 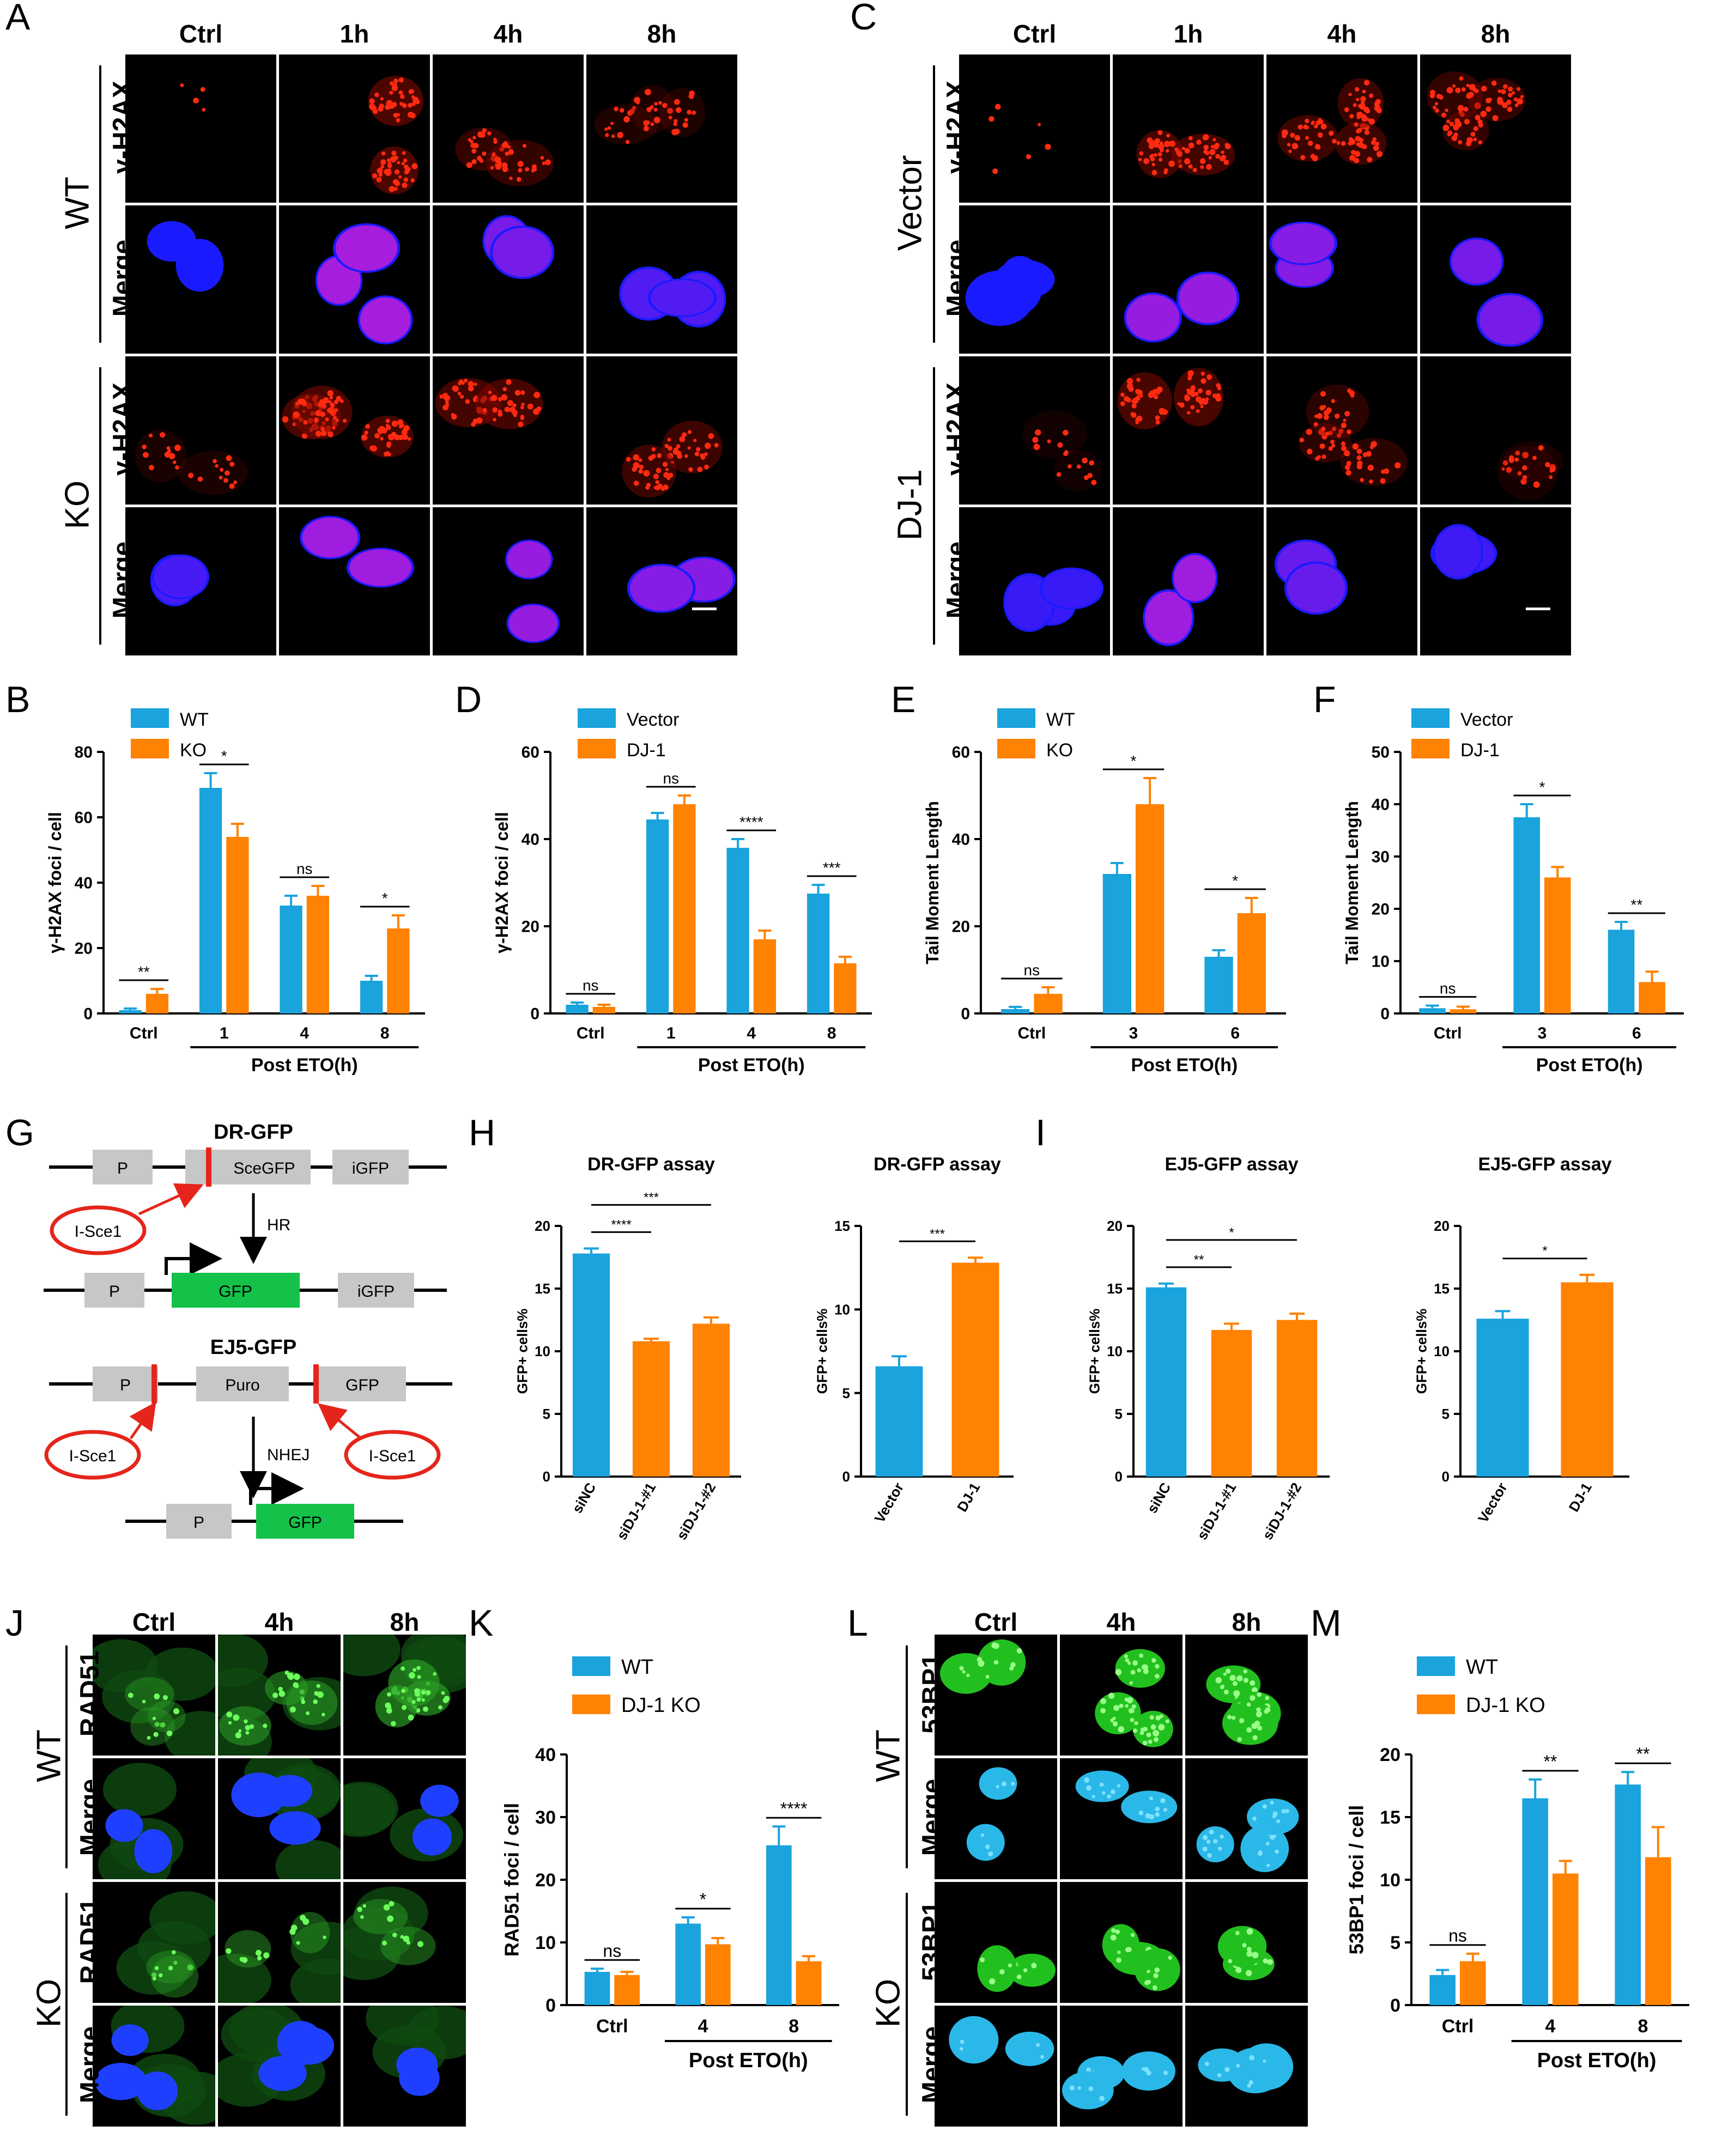 I want to click on panel-letter-g: G, so click(x=19, y=1132).